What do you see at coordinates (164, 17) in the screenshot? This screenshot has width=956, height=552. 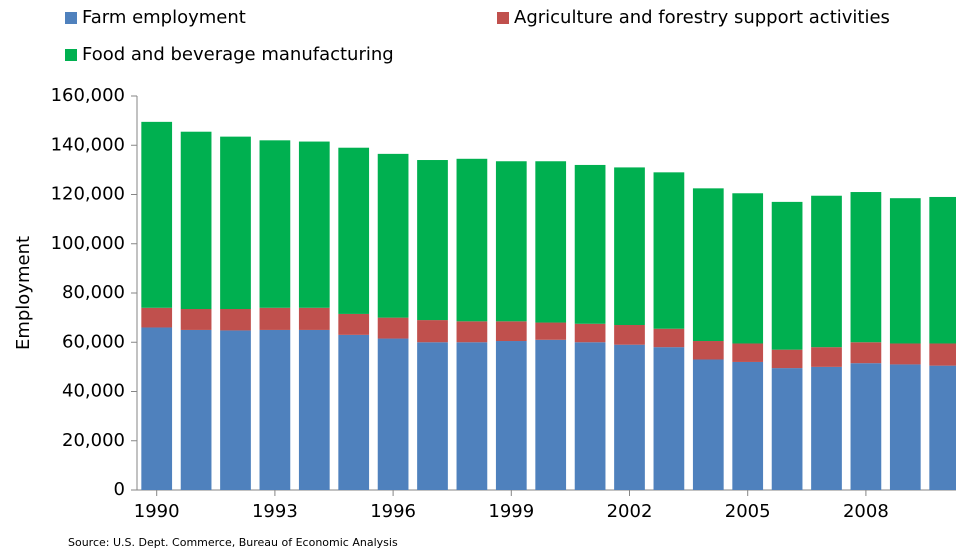 I see `legend-label: Farm employment` at bounding box center [164, 17].